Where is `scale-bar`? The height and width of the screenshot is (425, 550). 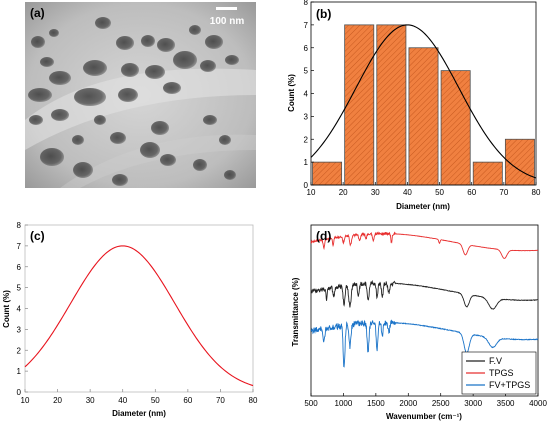 scale-bar is located at coordinates (226, 8).